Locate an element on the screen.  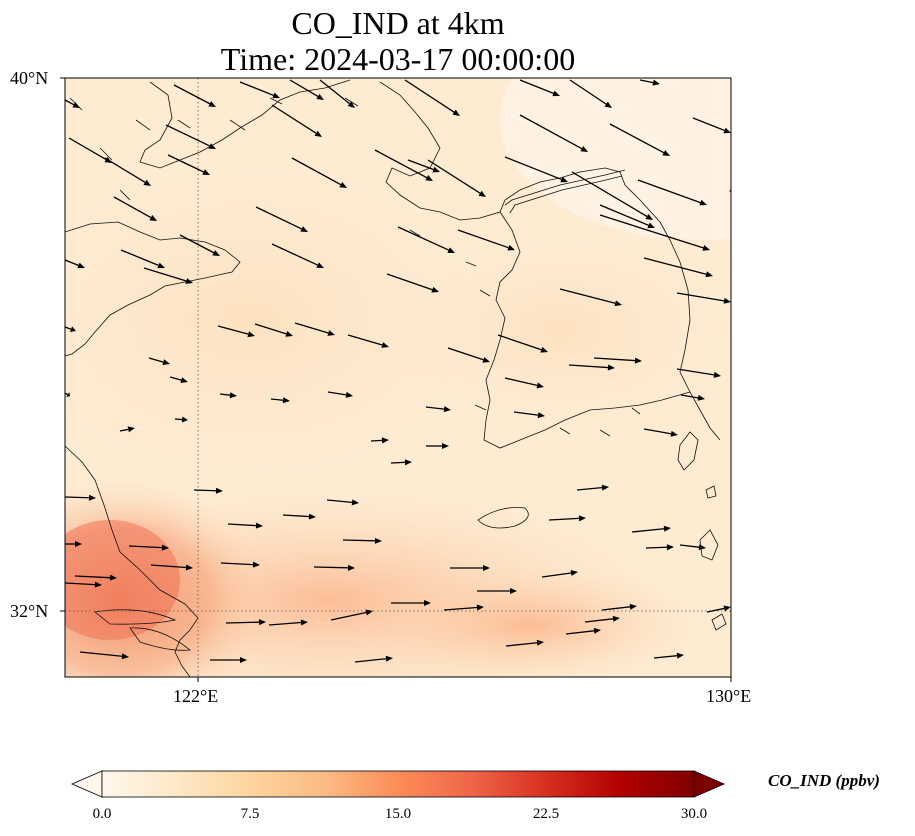
colorbar-tick-1: 7.5 is located at coordinates (250, 814).